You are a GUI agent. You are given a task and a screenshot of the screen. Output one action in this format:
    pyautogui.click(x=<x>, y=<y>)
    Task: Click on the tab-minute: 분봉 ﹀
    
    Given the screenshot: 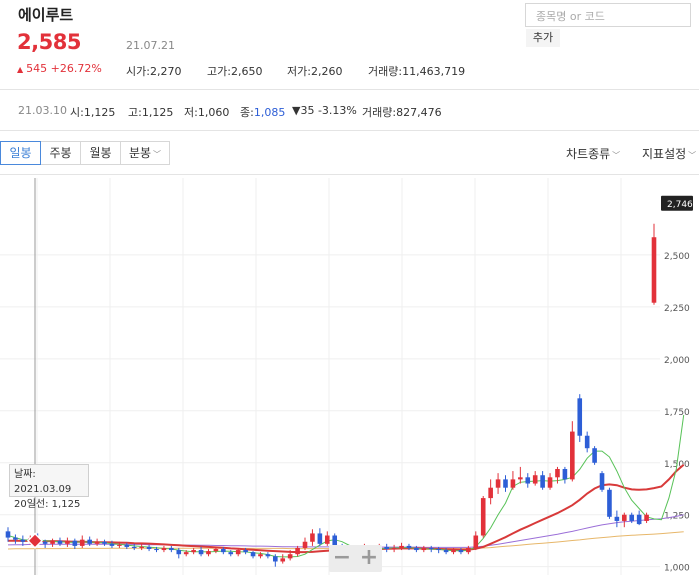 What is the action you would take?
    pyautogui.click(x=145, y=153)
    